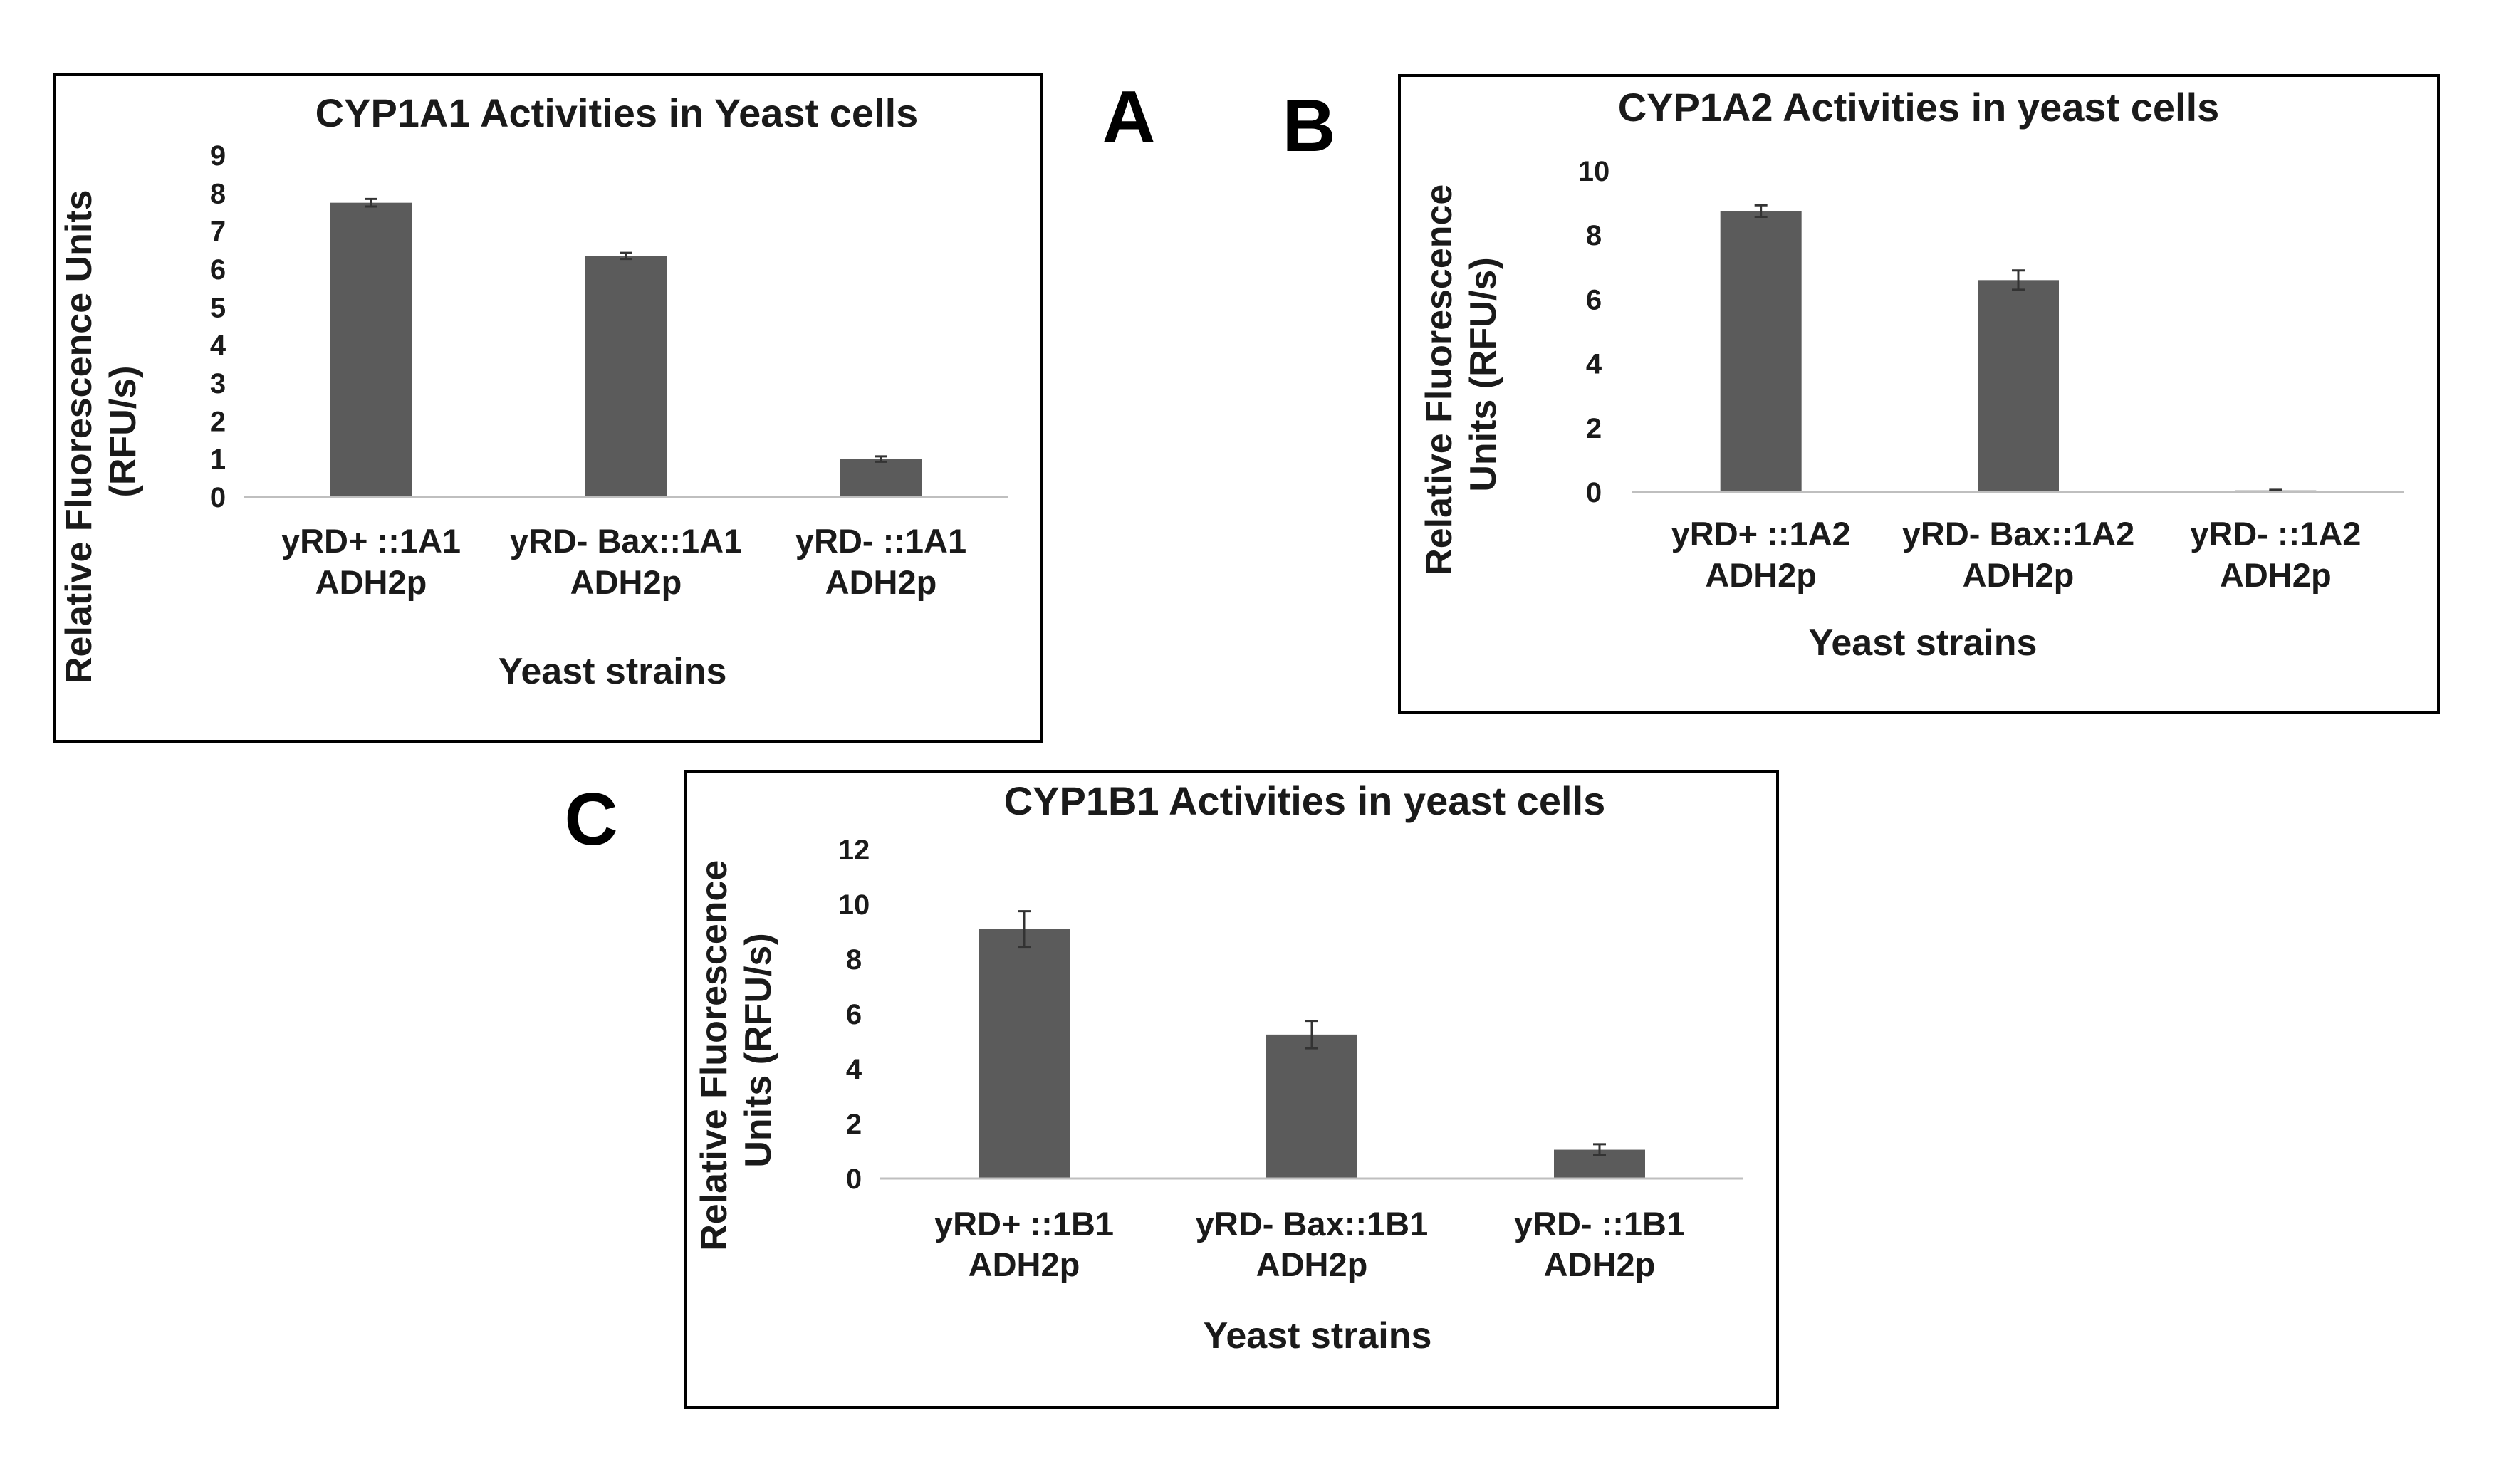  Describe the element at coordinates (218, 383) in the screenshot. I see `y-tick-label: 3` at that location.